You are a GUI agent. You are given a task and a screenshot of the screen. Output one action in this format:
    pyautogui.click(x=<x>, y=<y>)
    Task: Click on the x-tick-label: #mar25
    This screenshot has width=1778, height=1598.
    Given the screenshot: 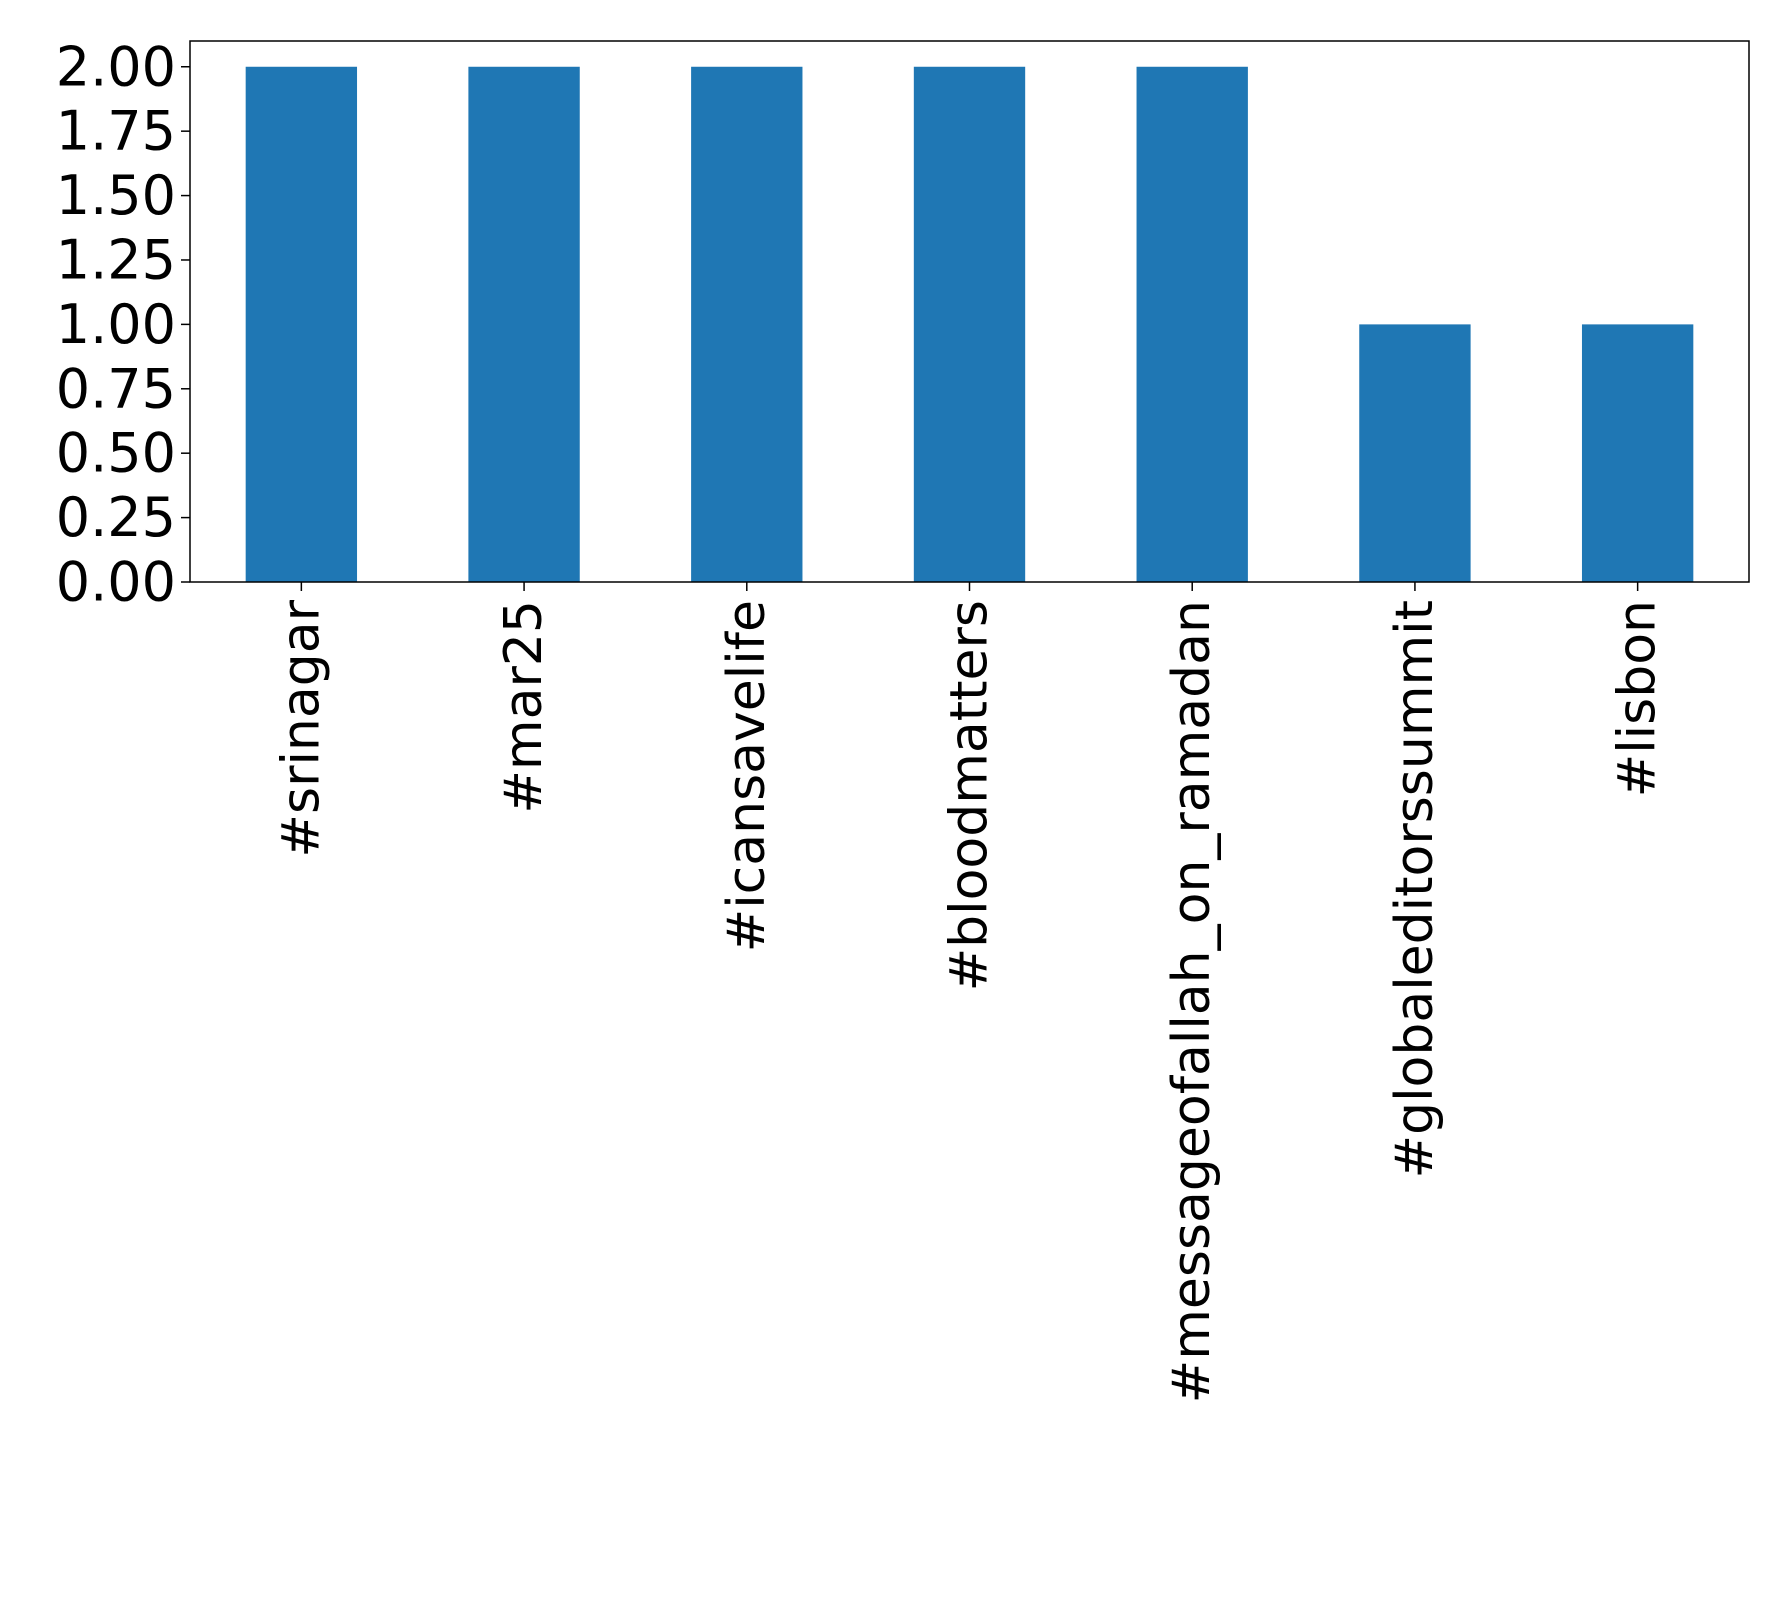 What is the action you would take?
    pyautogui.click(x=524, y=707)
    